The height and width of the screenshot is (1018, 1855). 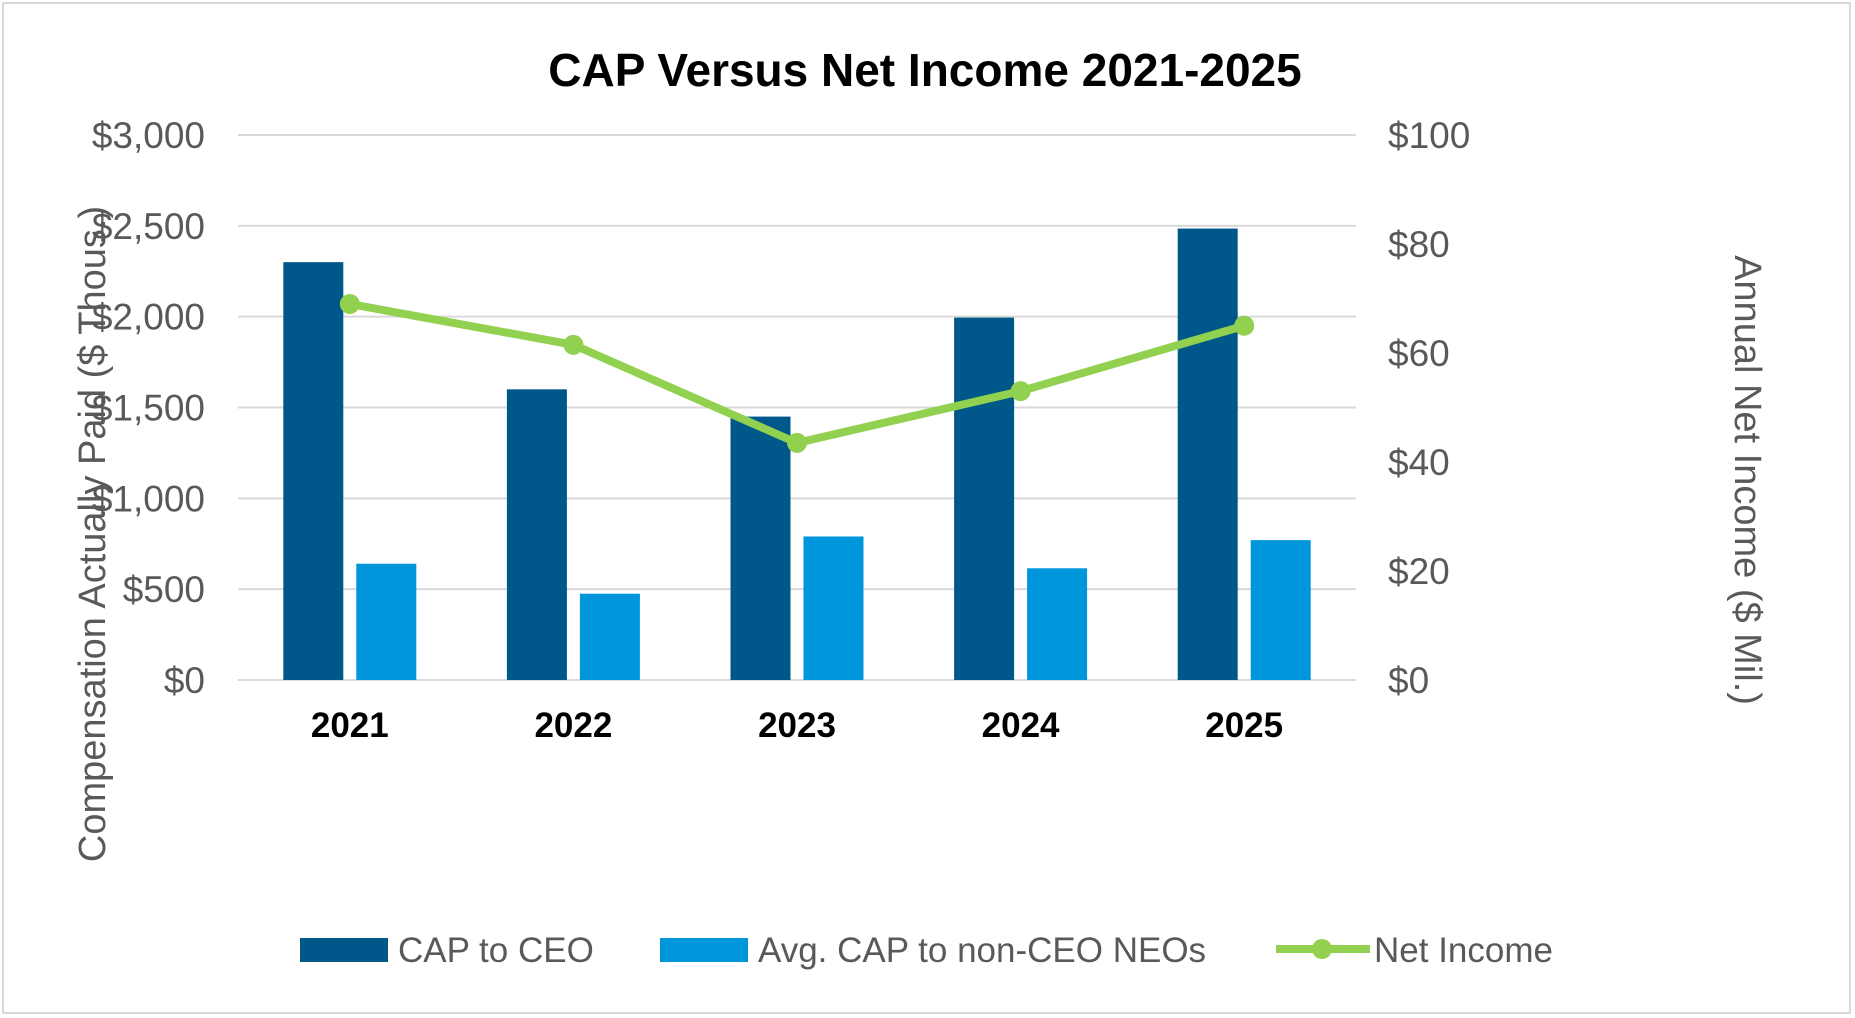 I want to click on bar-avg-cap-2021, so click(x=386, y=621).